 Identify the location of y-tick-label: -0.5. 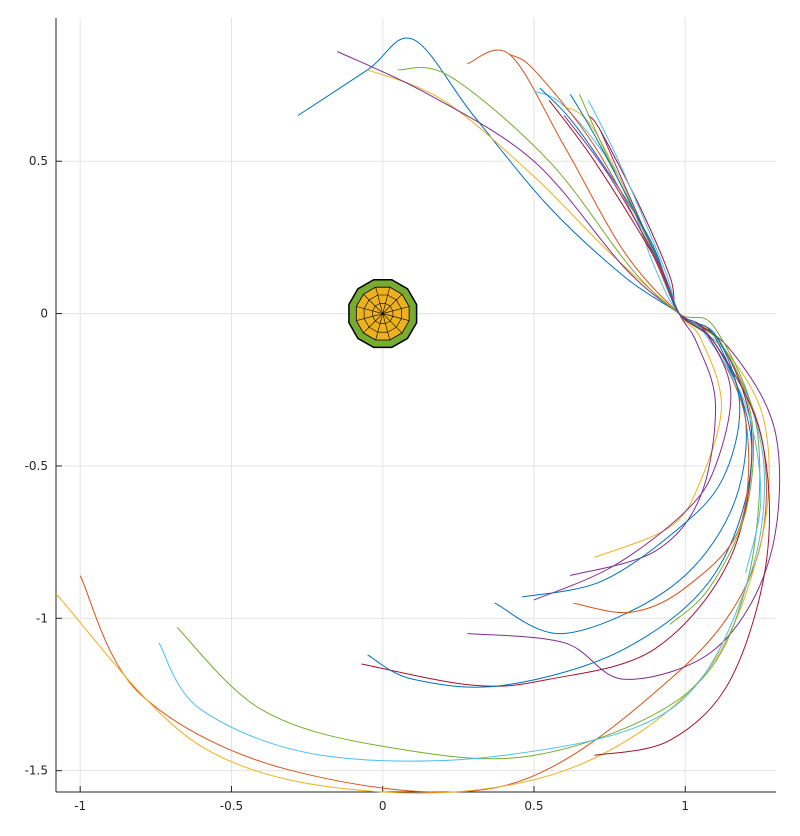
(36, 466).